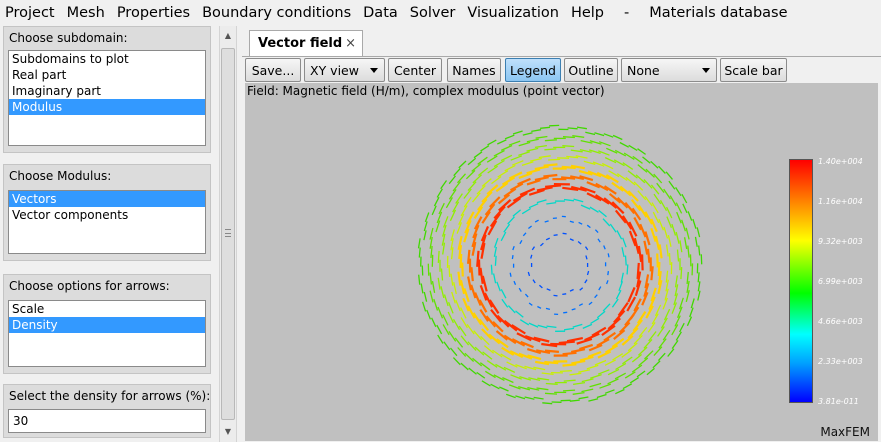  What do you see at coordinates (56, 91) in the screenshot?
I see `list-item: Imaginary part` at bounding box center [56, 91].